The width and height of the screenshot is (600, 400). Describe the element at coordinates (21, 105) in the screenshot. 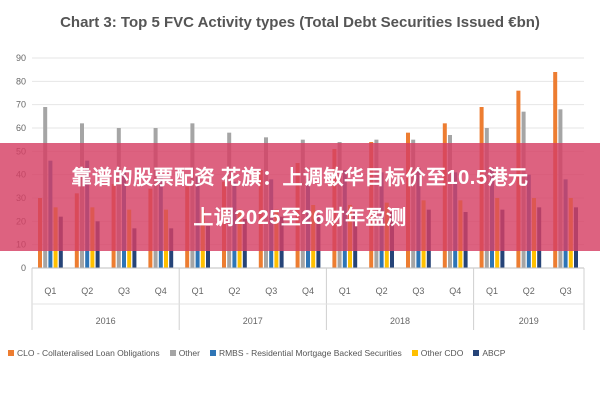

I see `y-tick-label: 70` at that location.